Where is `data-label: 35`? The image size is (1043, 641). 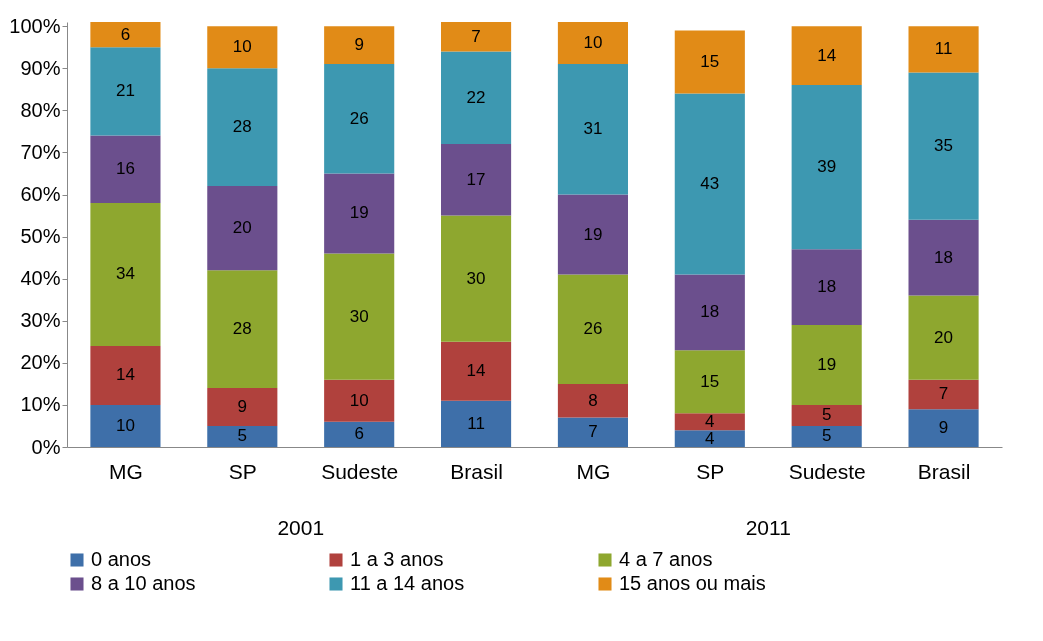 data-label: 35 is located at coordinates (944, 146).